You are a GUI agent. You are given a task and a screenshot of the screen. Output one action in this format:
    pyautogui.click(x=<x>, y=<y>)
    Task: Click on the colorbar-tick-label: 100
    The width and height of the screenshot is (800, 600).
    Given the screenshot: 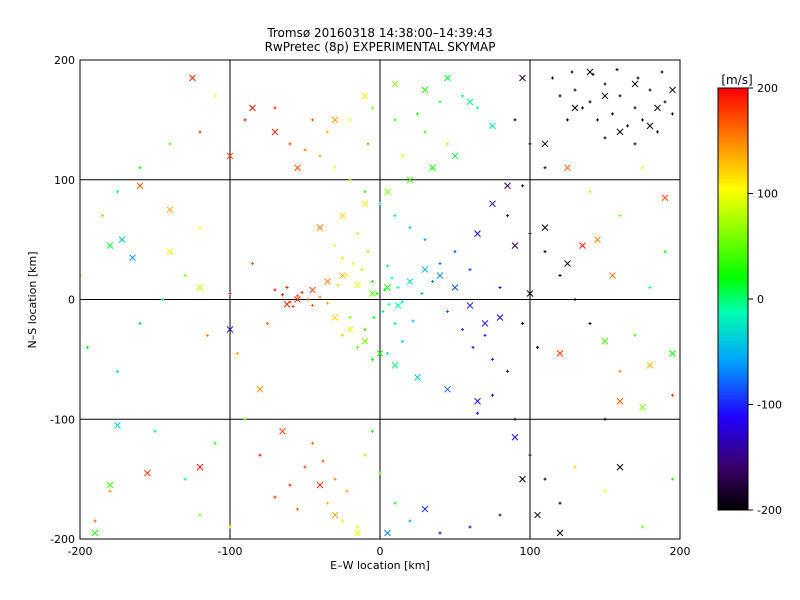 What is the action you would take?
    pyautogui.click(x=767, y=194)
    